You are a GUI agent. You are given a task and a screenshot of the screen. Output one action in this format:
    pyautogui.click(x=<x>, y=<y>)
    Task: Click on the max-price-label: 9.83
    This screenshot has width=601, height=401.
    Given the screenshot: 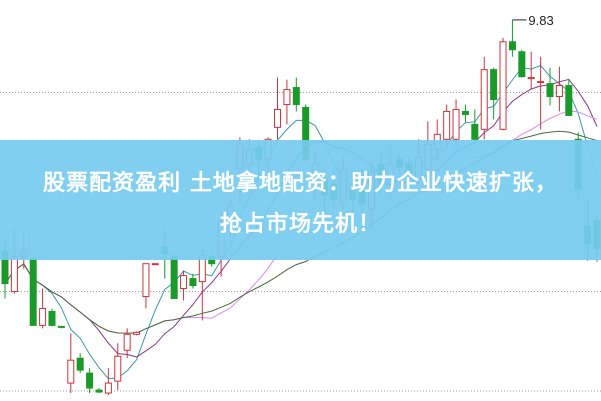 What is the action you would take?
    pyautogui.click(x=540, y=20)
    